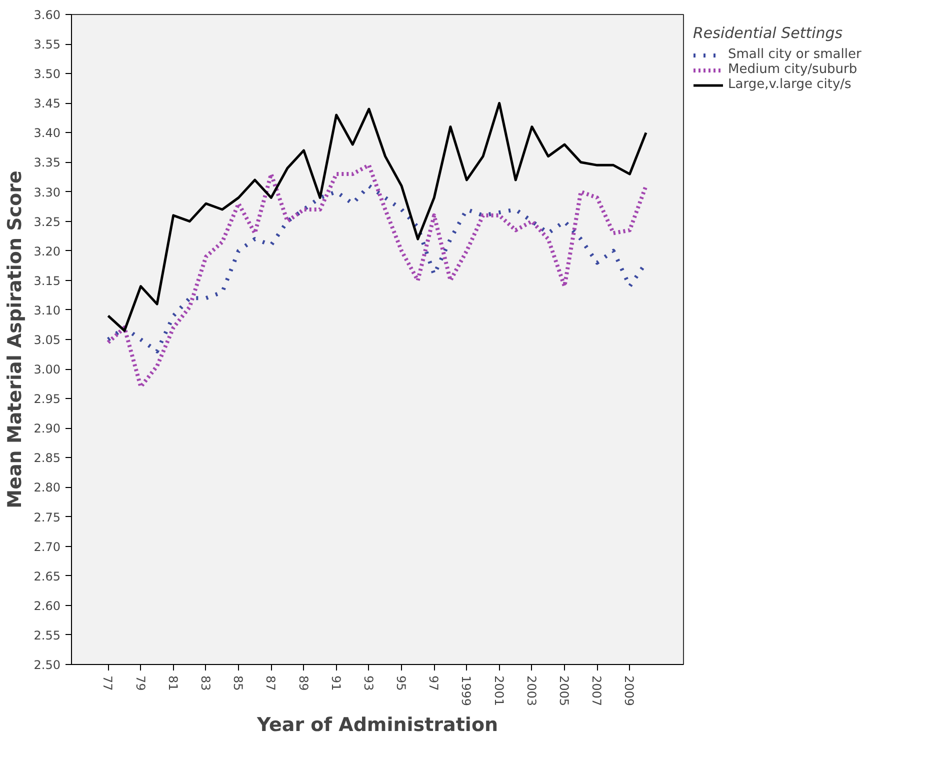 Image resolution: width=938 pixels, height=762 pixels. What do you see at coordinates (238, 683) in the screenshot?
I see `x-tick-label: 85` at bounding box center [238, 683].